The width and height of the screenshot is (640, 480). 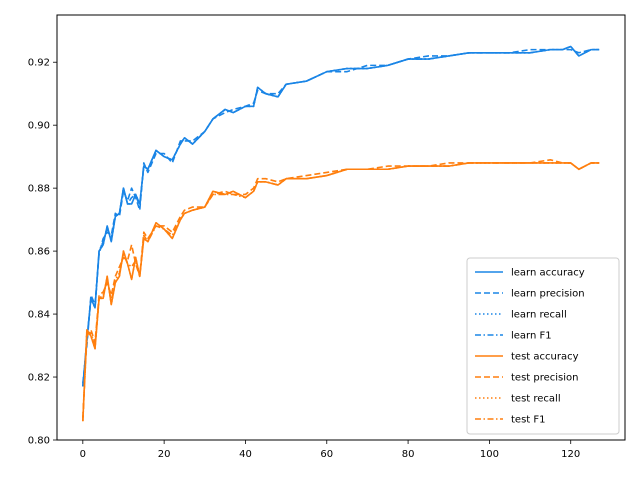 What do you see at coordinates (548, 294) in the screenshot?
I see `legend-label: learn precision` at bounding box center [548, 294].